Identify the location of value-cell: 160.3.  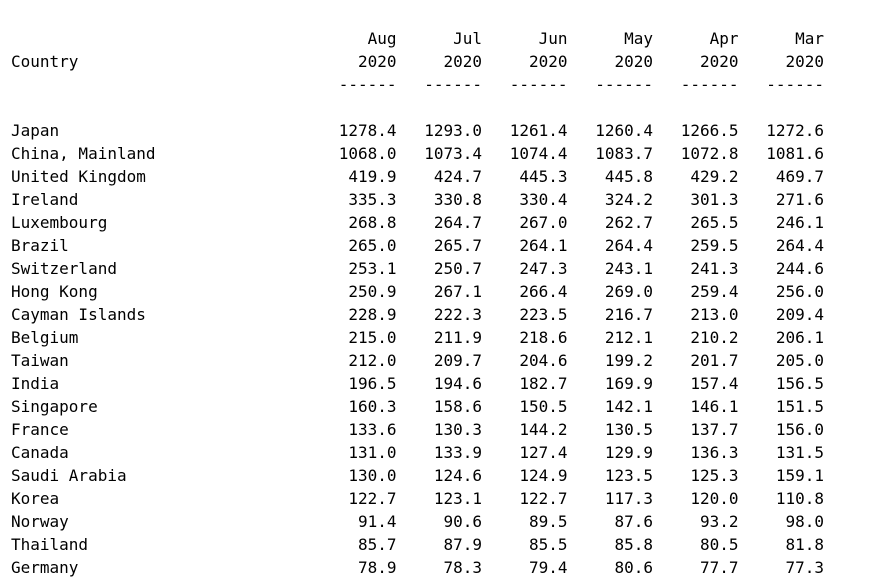
(372, 406).